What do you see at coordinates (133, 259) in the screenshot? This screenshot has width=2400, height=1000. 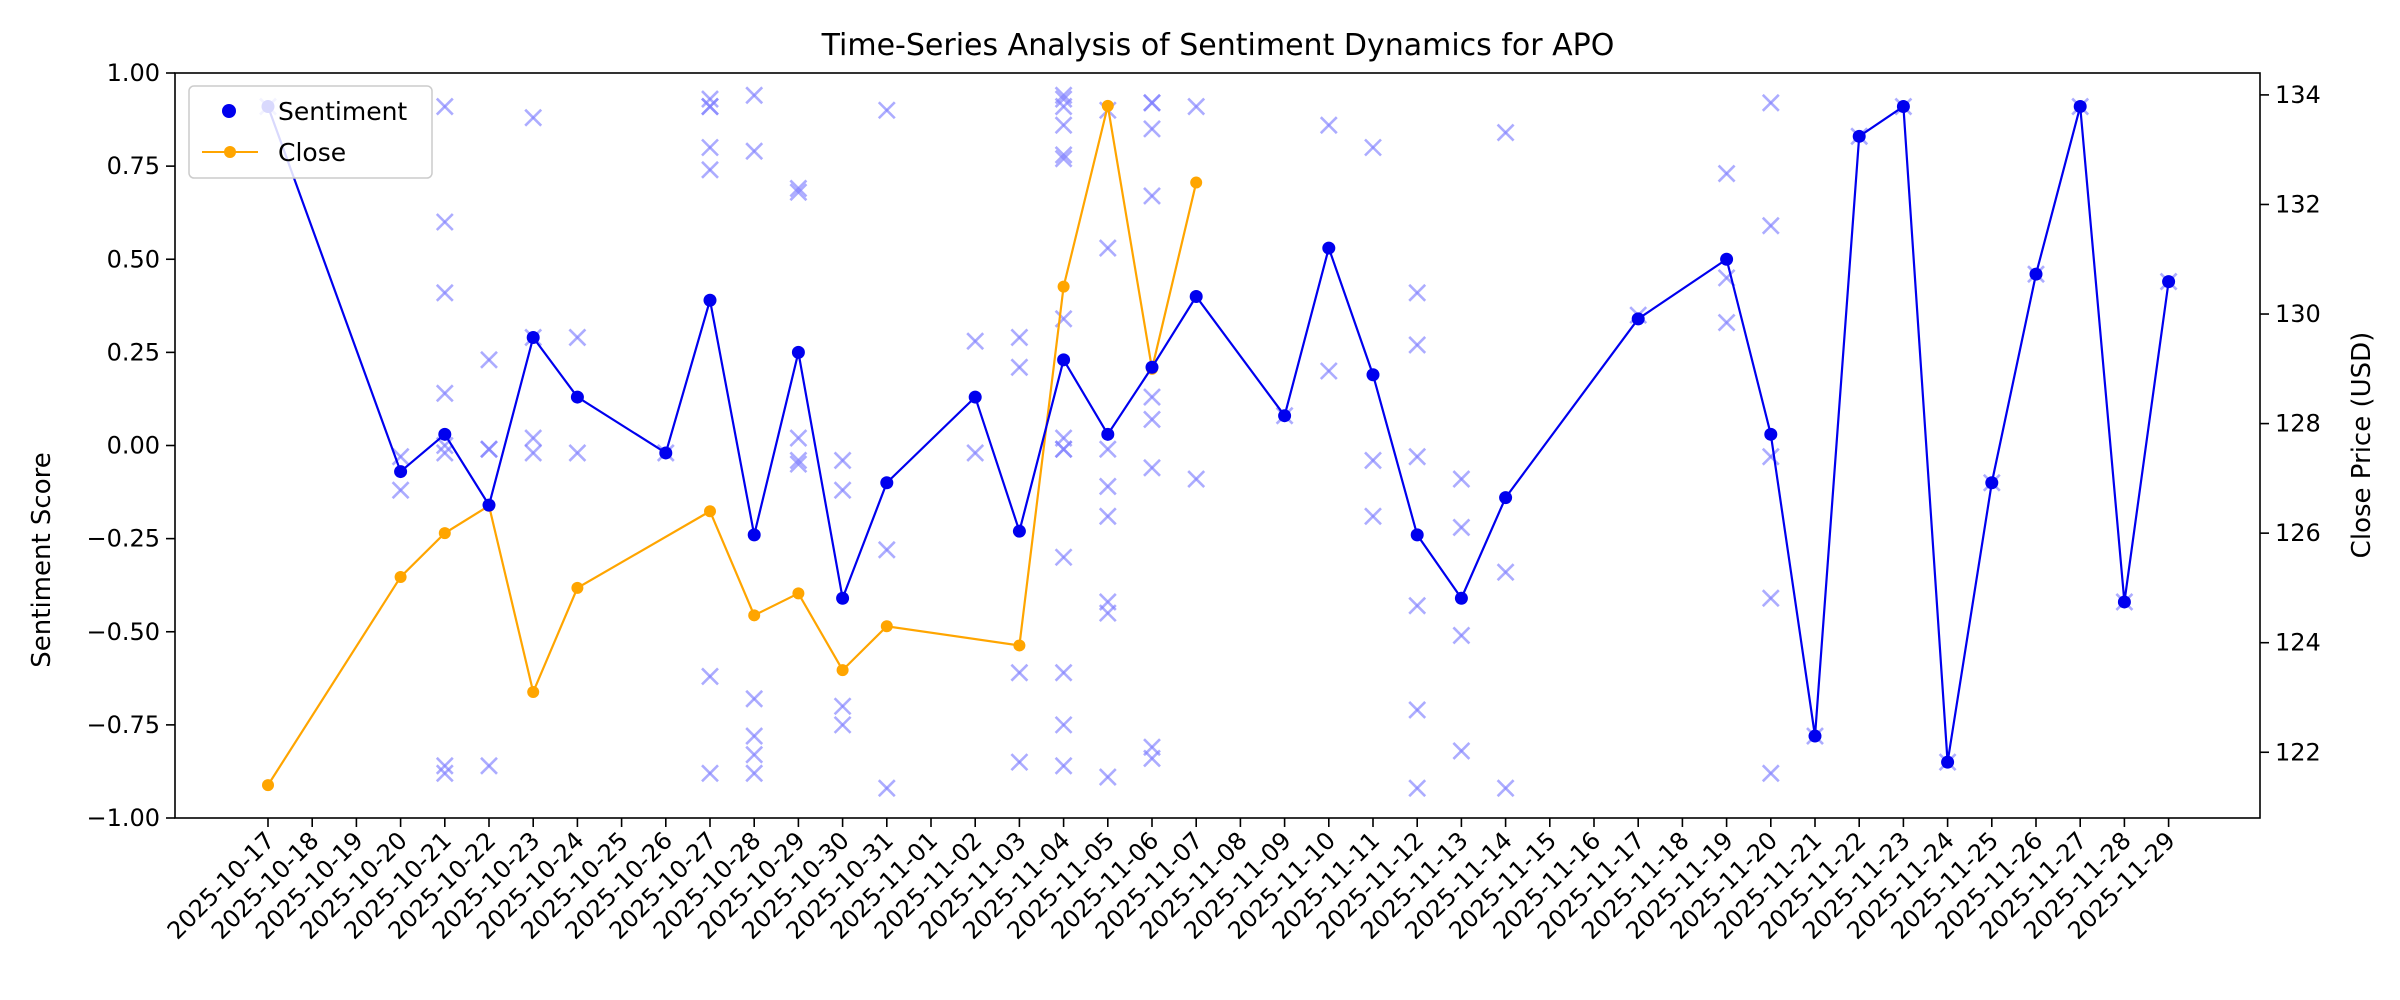 I see `y-tick-label: 0.50` at bounding box center [133, 259].